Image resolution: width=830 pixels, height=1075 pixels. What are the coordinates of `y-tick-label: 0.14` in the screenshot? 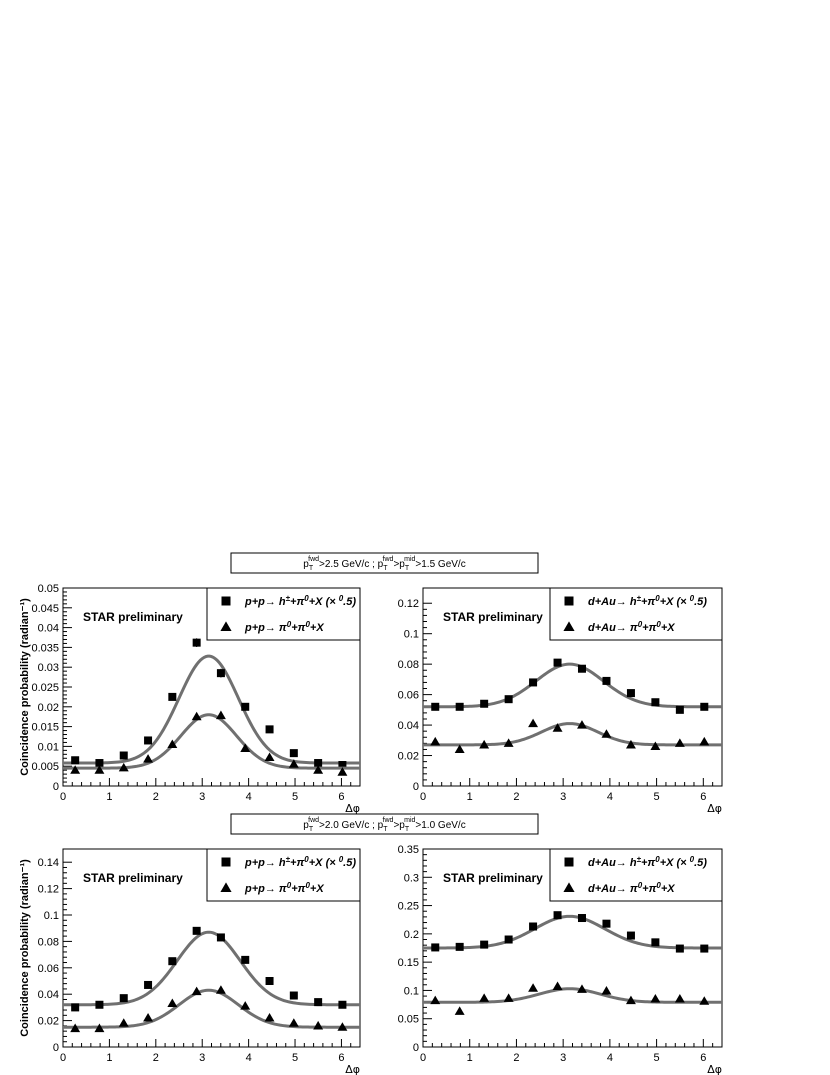 It's located at (48, 863).